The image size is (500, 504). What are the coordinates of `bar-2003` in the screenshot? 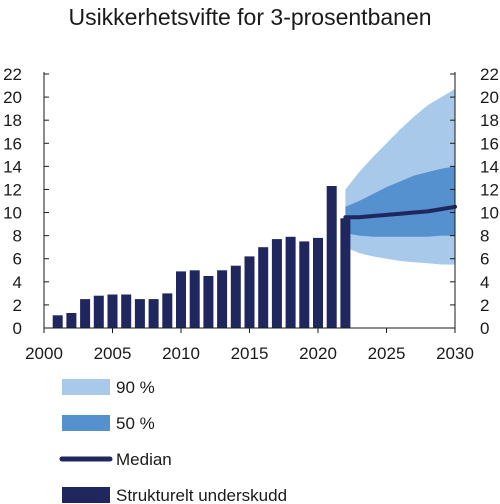 It's located at (85, 313).